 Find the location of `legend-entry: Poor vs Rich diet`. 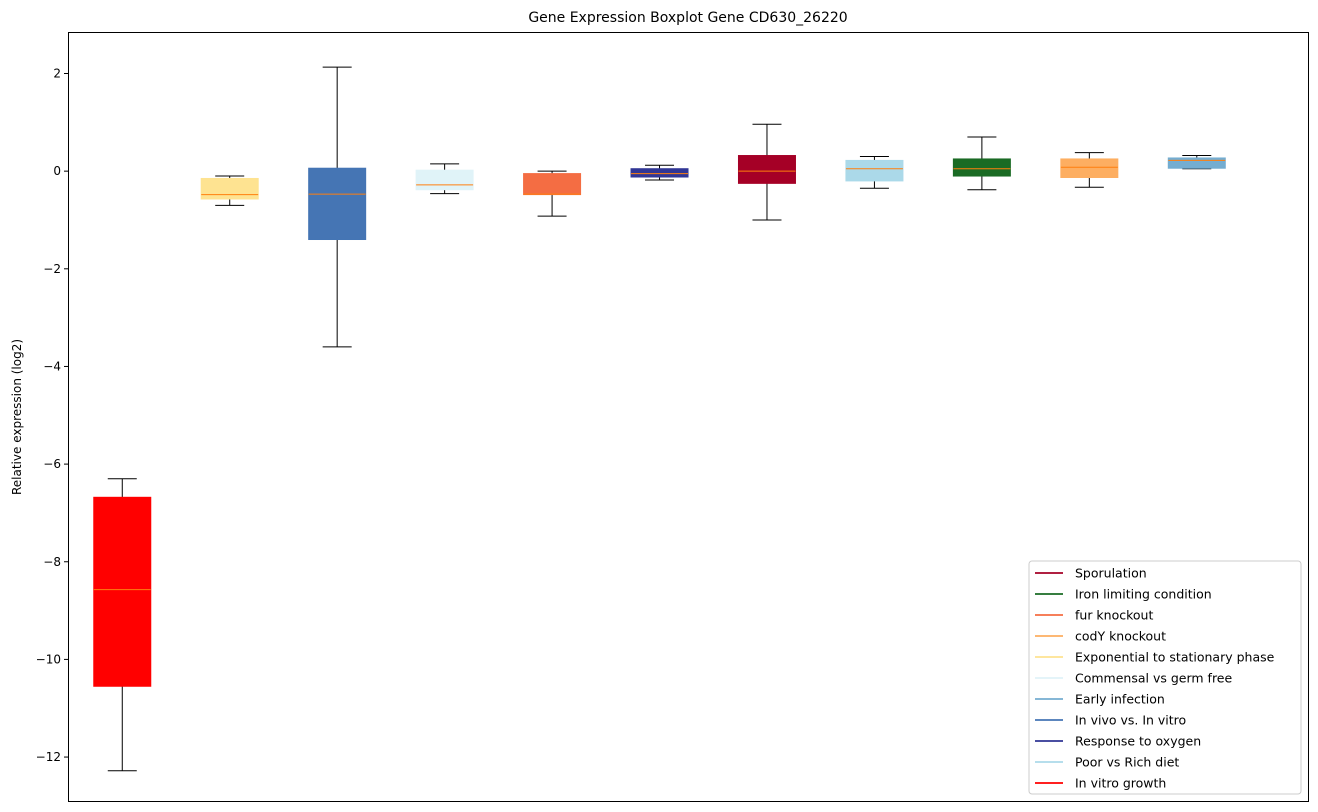

legend-entry: Poor vs Rich diet is located at coordinates (1107, 762).